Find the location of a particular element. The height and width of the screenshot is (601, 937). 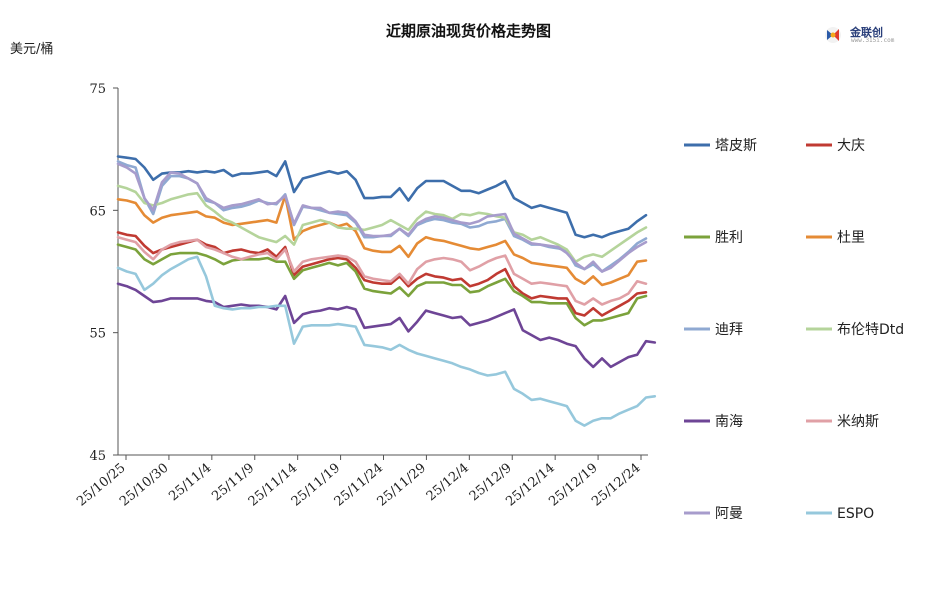

legend-label: 胜利 is located at coordinates (729, 238).